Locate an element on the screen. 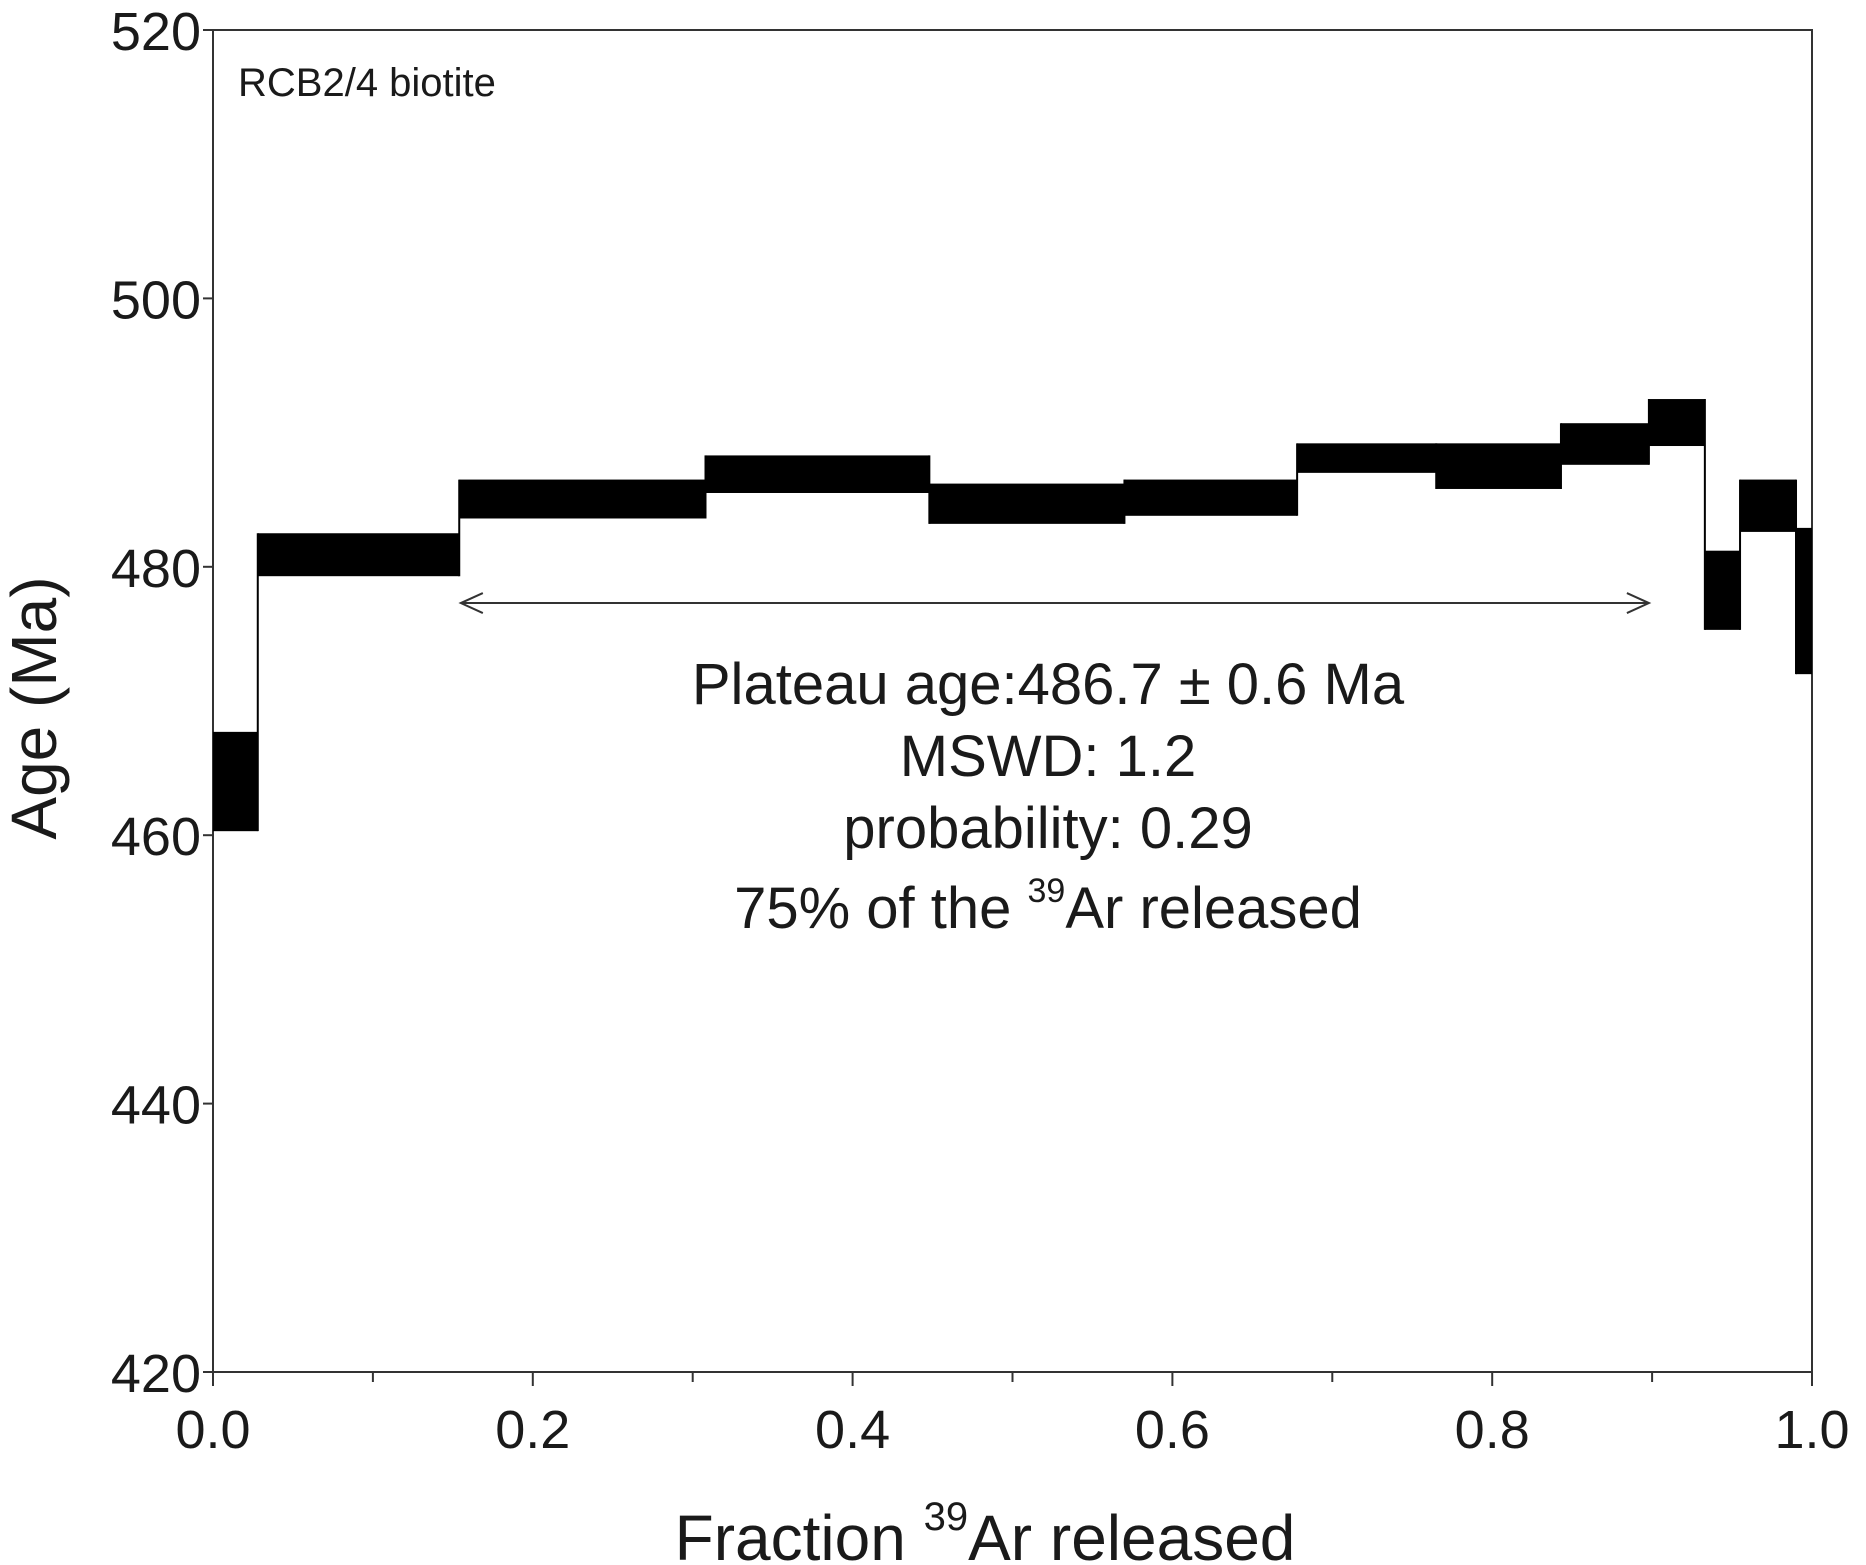 Image resolution: width=1866 pixels, height=1565 pixels. release-fraction-sup: 39 is located at coordinates (1047, 891).